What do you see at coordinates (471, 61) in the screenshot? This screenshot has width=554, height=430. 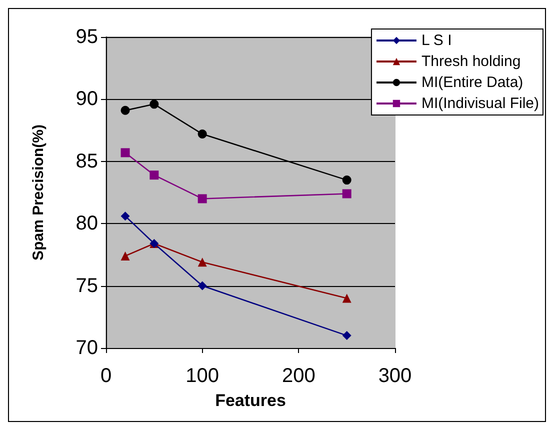 I see `legend-label: Thresh holding` at bounding box center [471, 61].